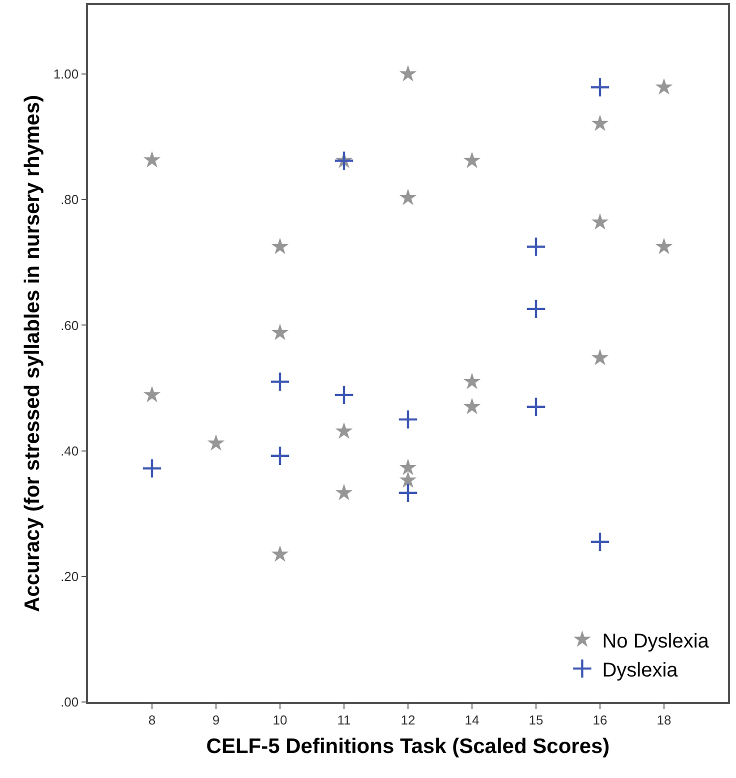  Describe the element at coordinates (344, 720) in the screenshot. I see `x-tick-label: 11` at that location.